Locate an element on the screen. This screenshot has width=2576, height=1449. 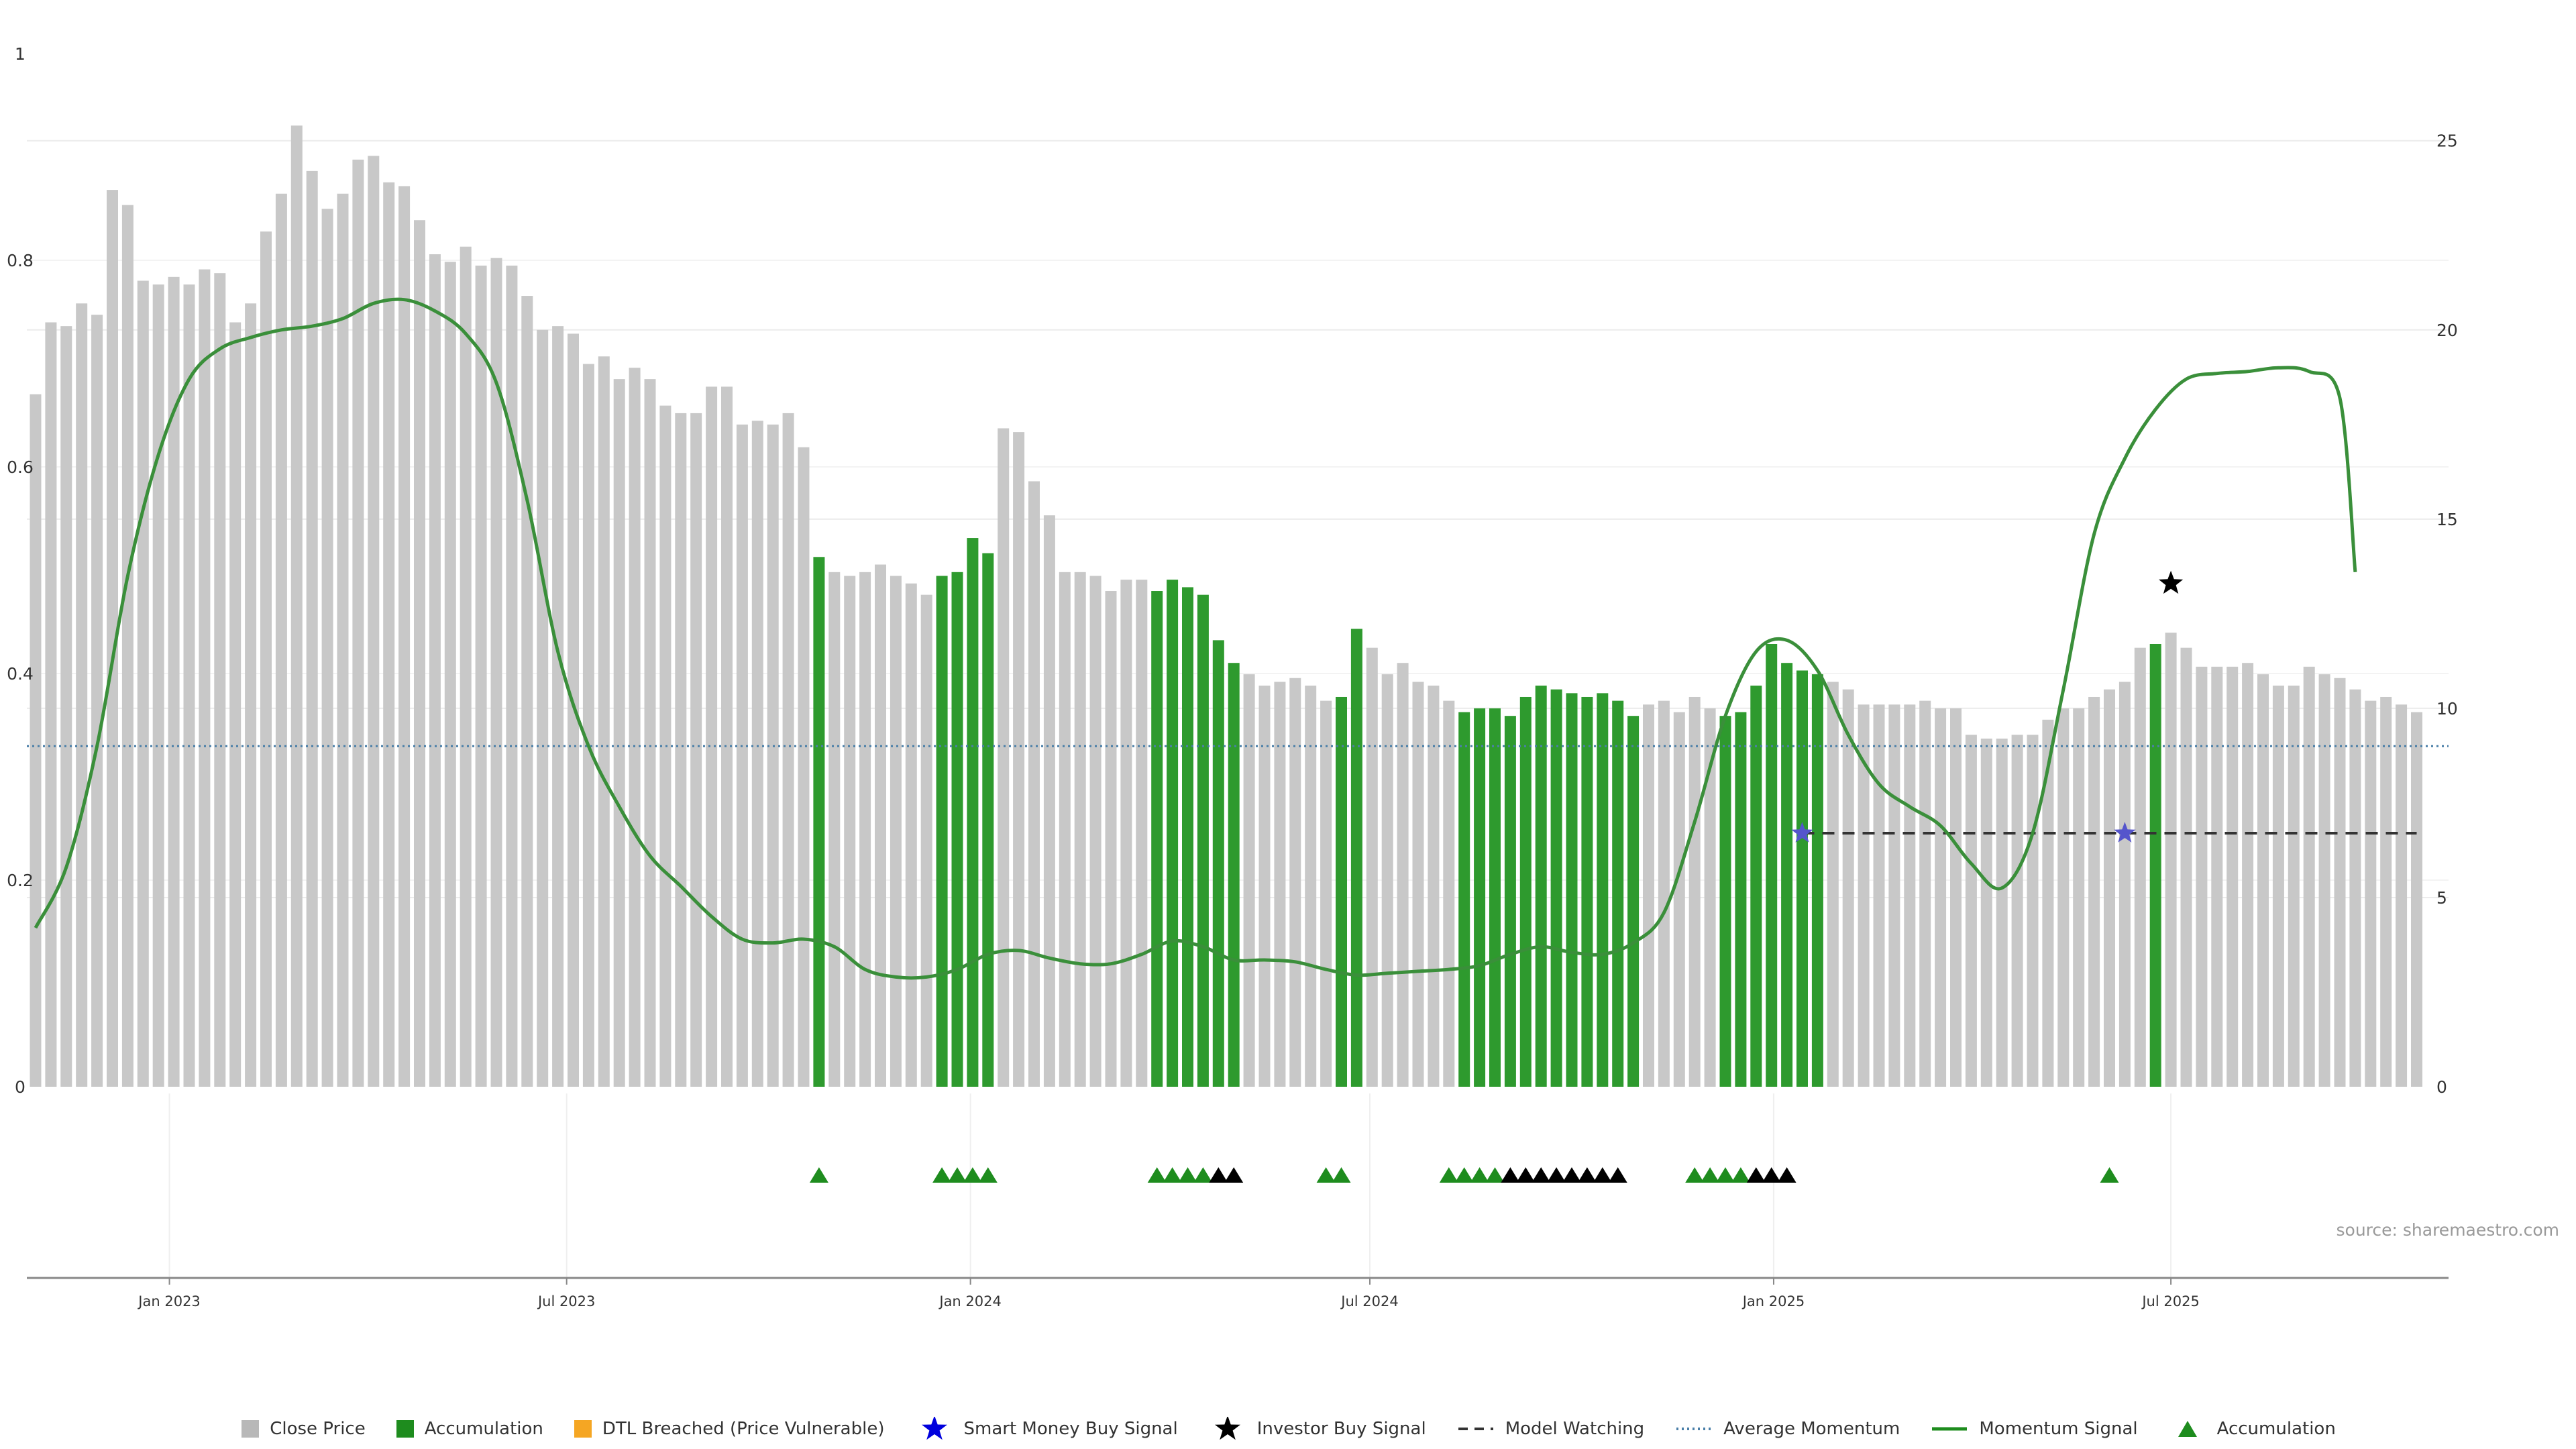
right-tick-label: 15 is located at coordinates (2447, 519).